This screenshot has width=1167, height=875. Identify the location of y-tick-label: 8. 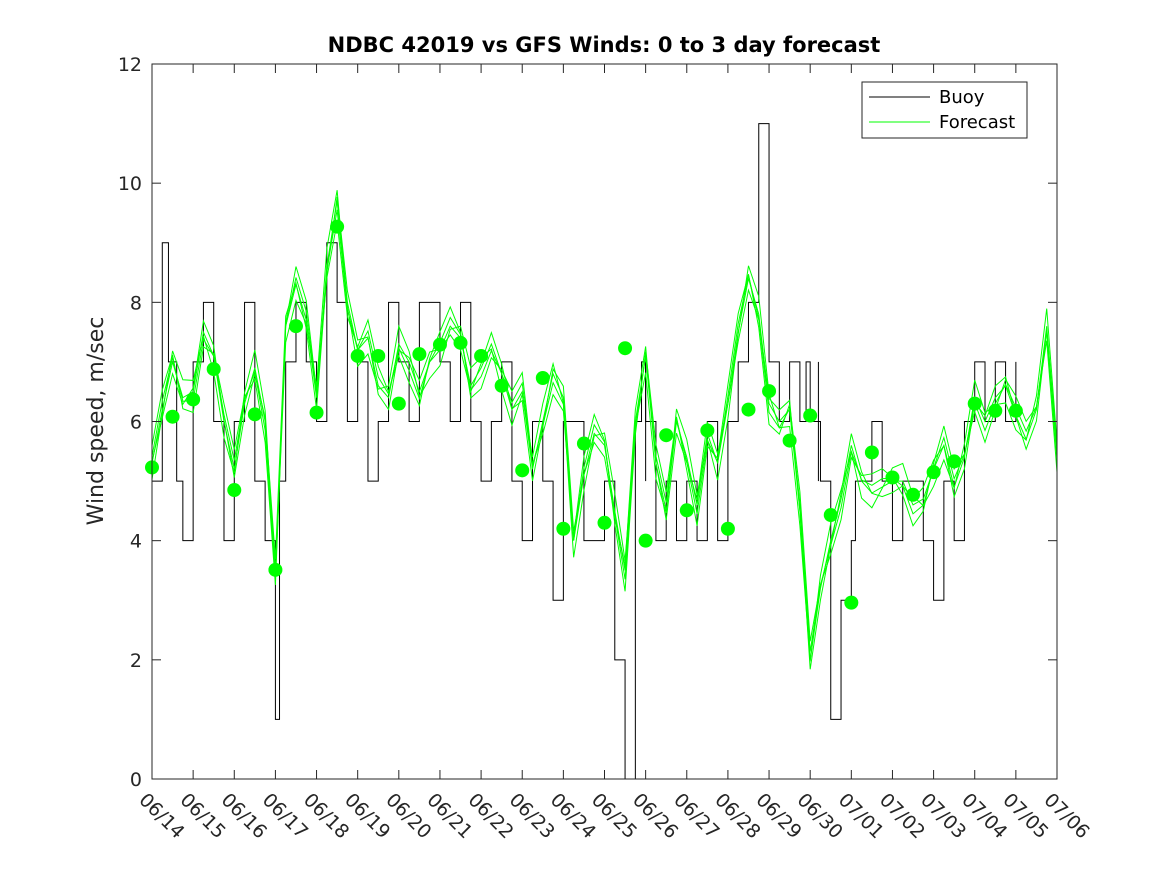
(136, 303).